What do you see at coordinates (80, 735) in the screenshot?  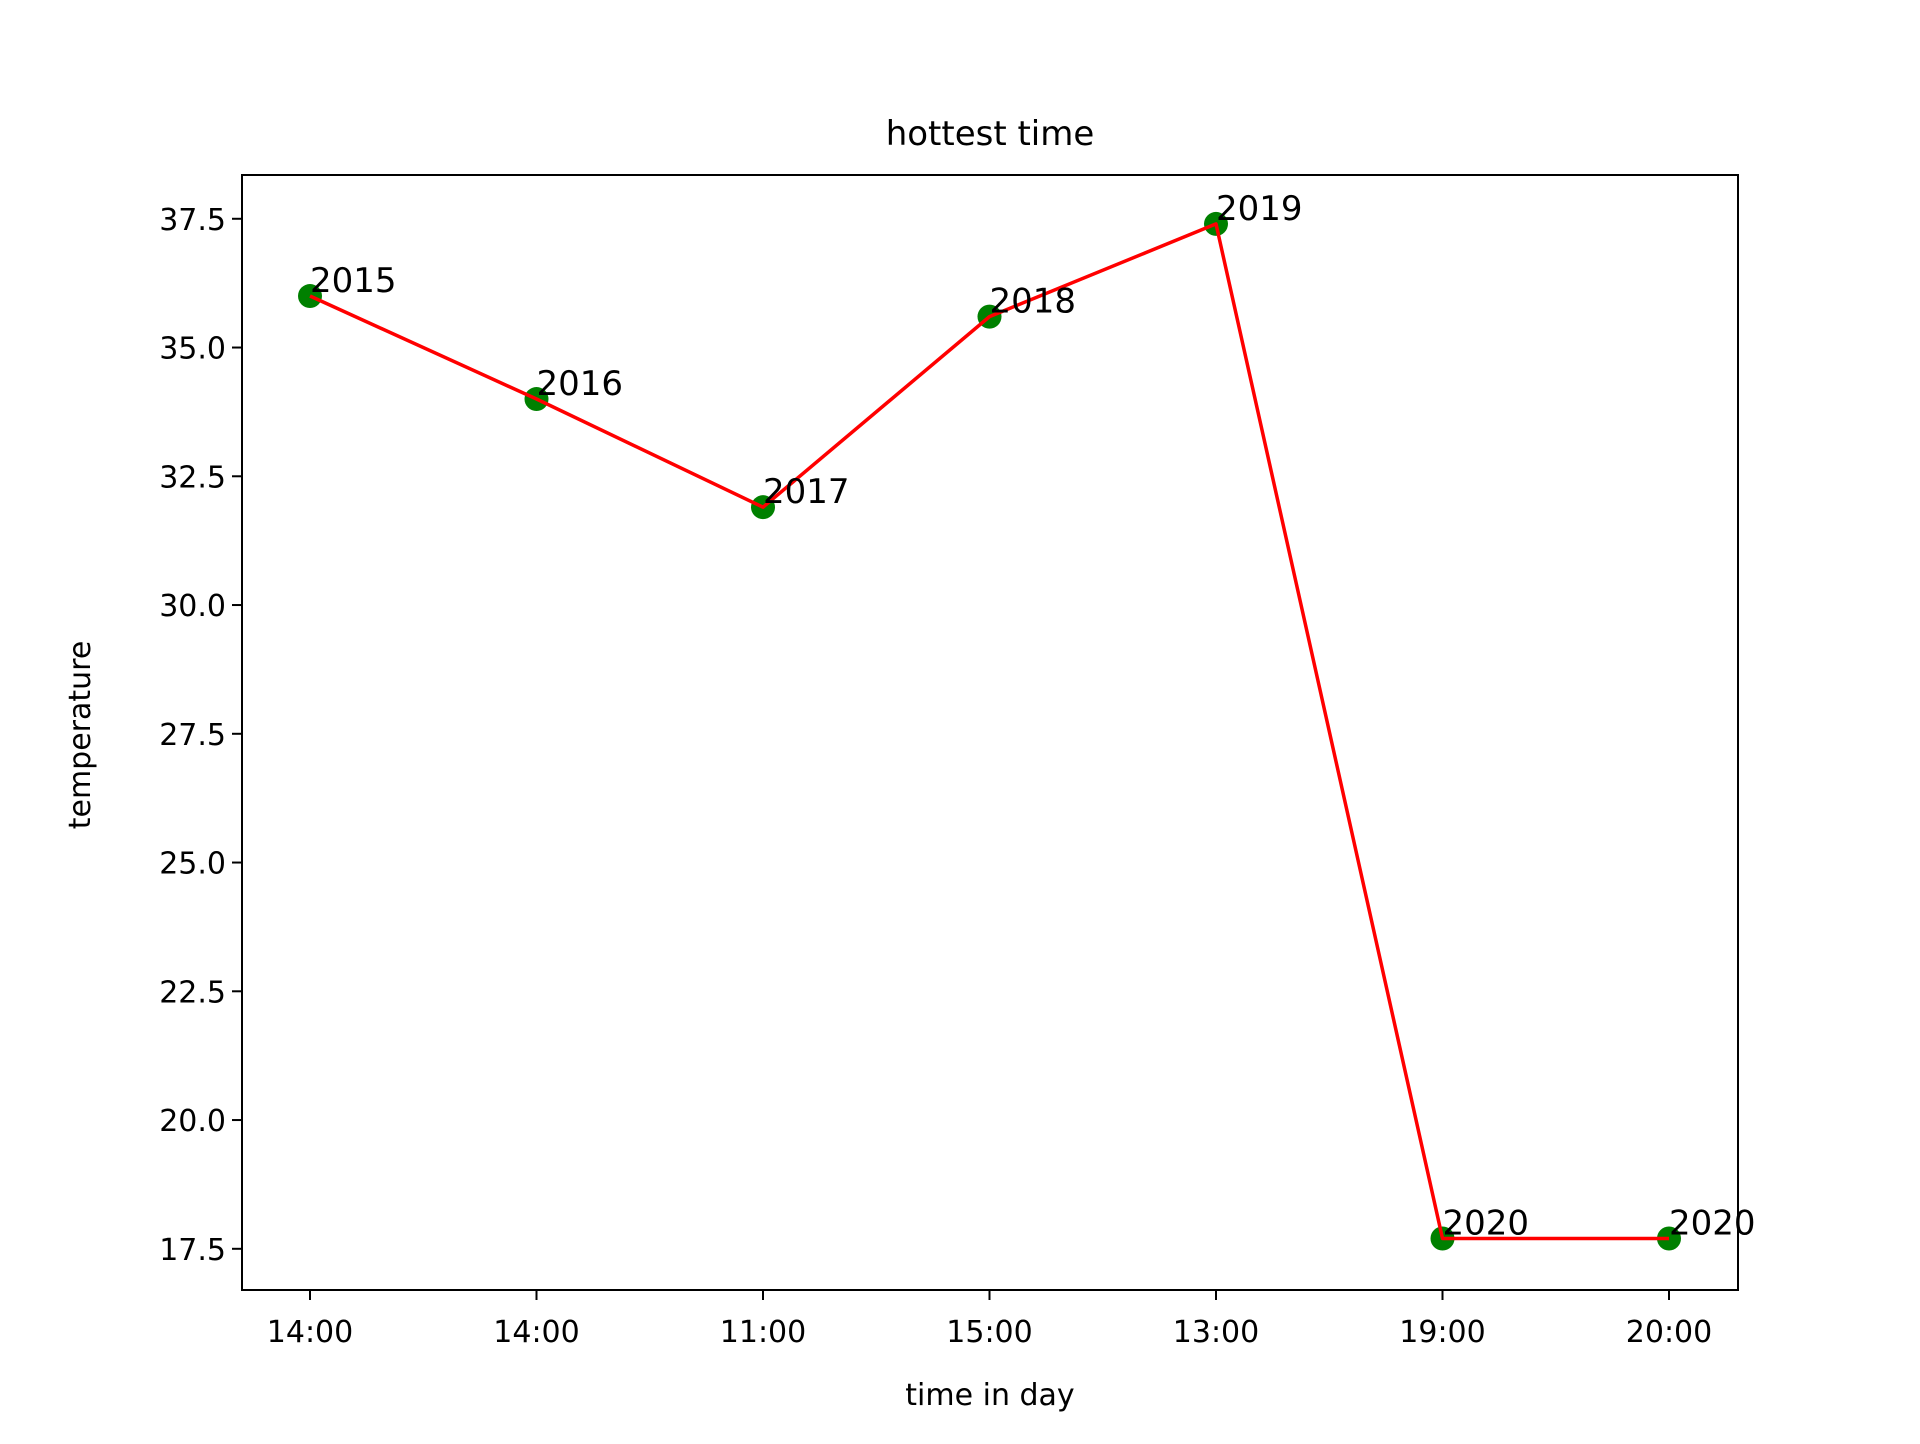 I see `y-axis-label: temperature` at bounding box center [80, 735].